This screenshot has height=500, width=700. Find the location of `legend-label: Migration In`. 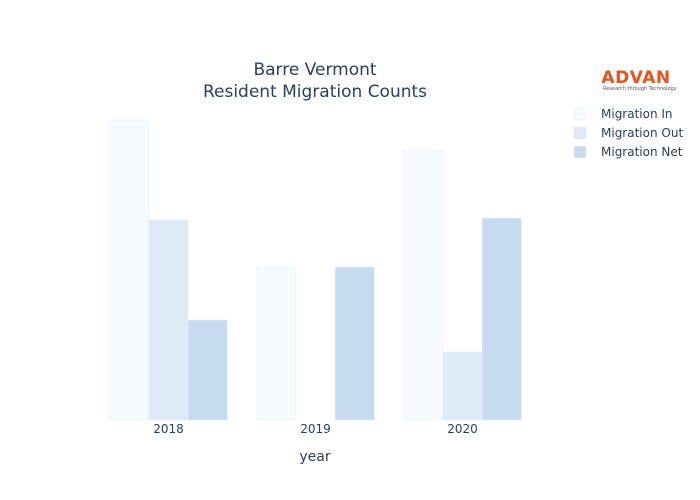

legend-label: Migration In is located at coordinates (637, 114).